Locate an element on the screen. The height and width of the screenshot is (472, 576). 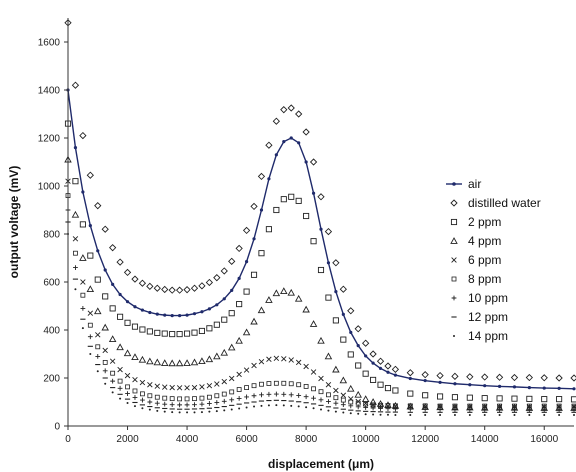
legend-item: 2 ppm is located at coordinates (476, 222).